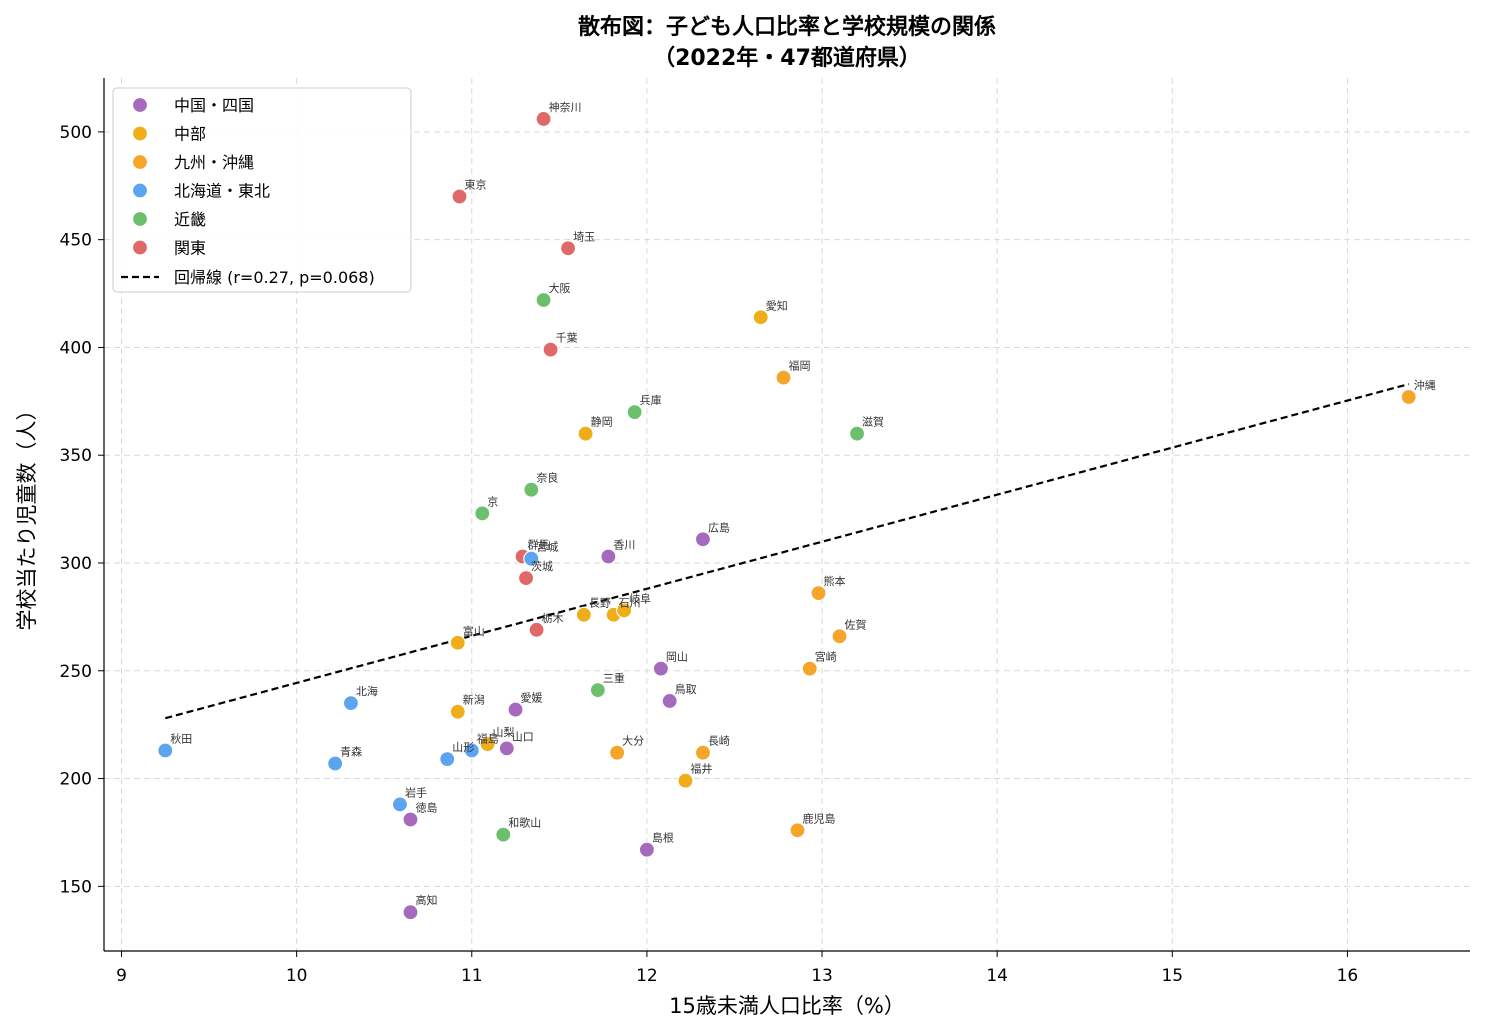 The width and height of the screenshot is (1485, 1034). Describe the element at coordinates (997, 976) in the screenshot. I see `x-tick-label: 14` at that location.